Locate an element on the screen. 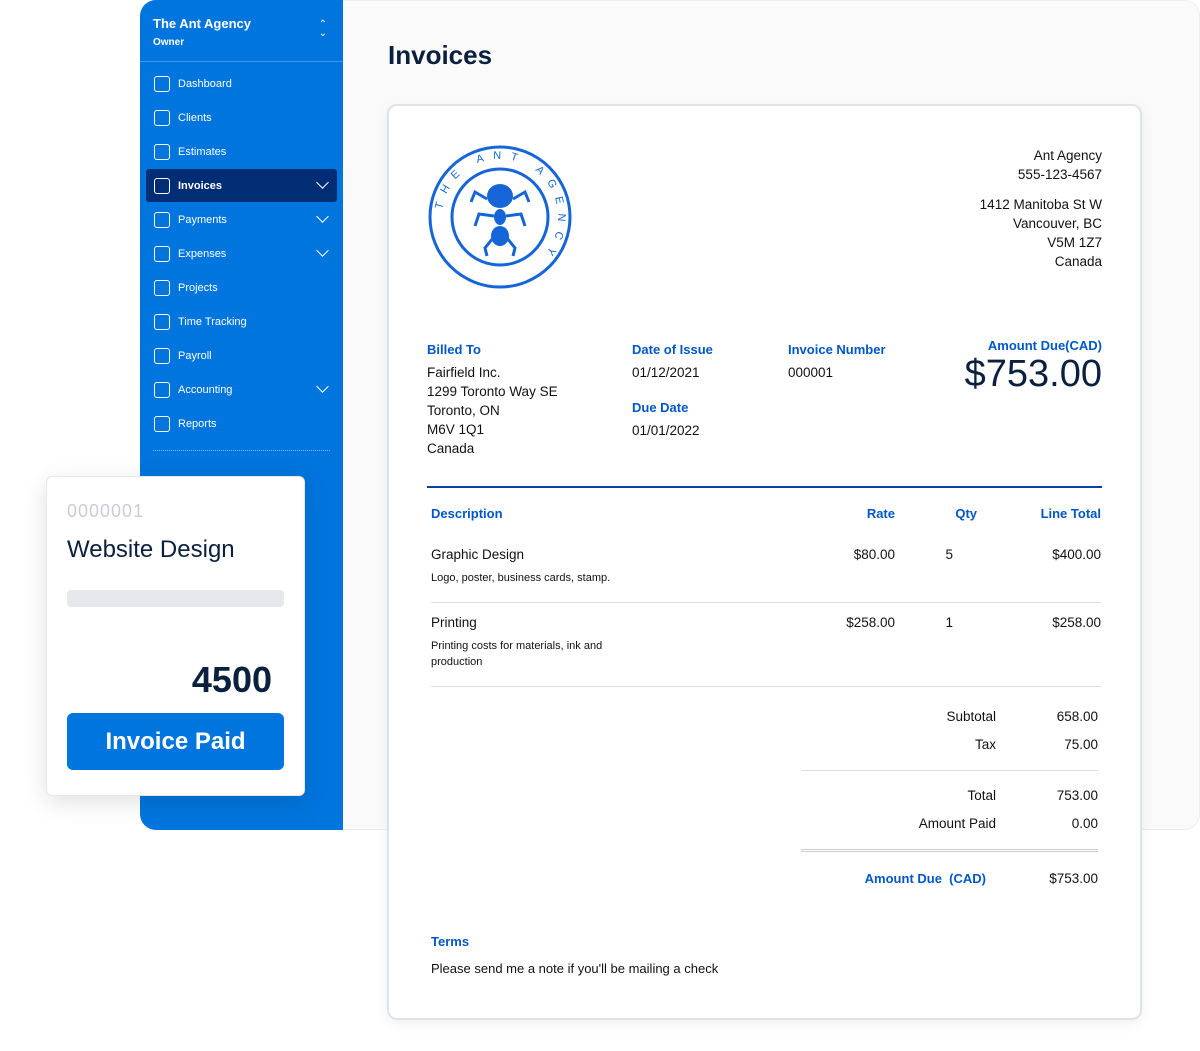 The width and height of the screenshot is (1200, 1051). wallet-icon is located at coordinates (162, 219).